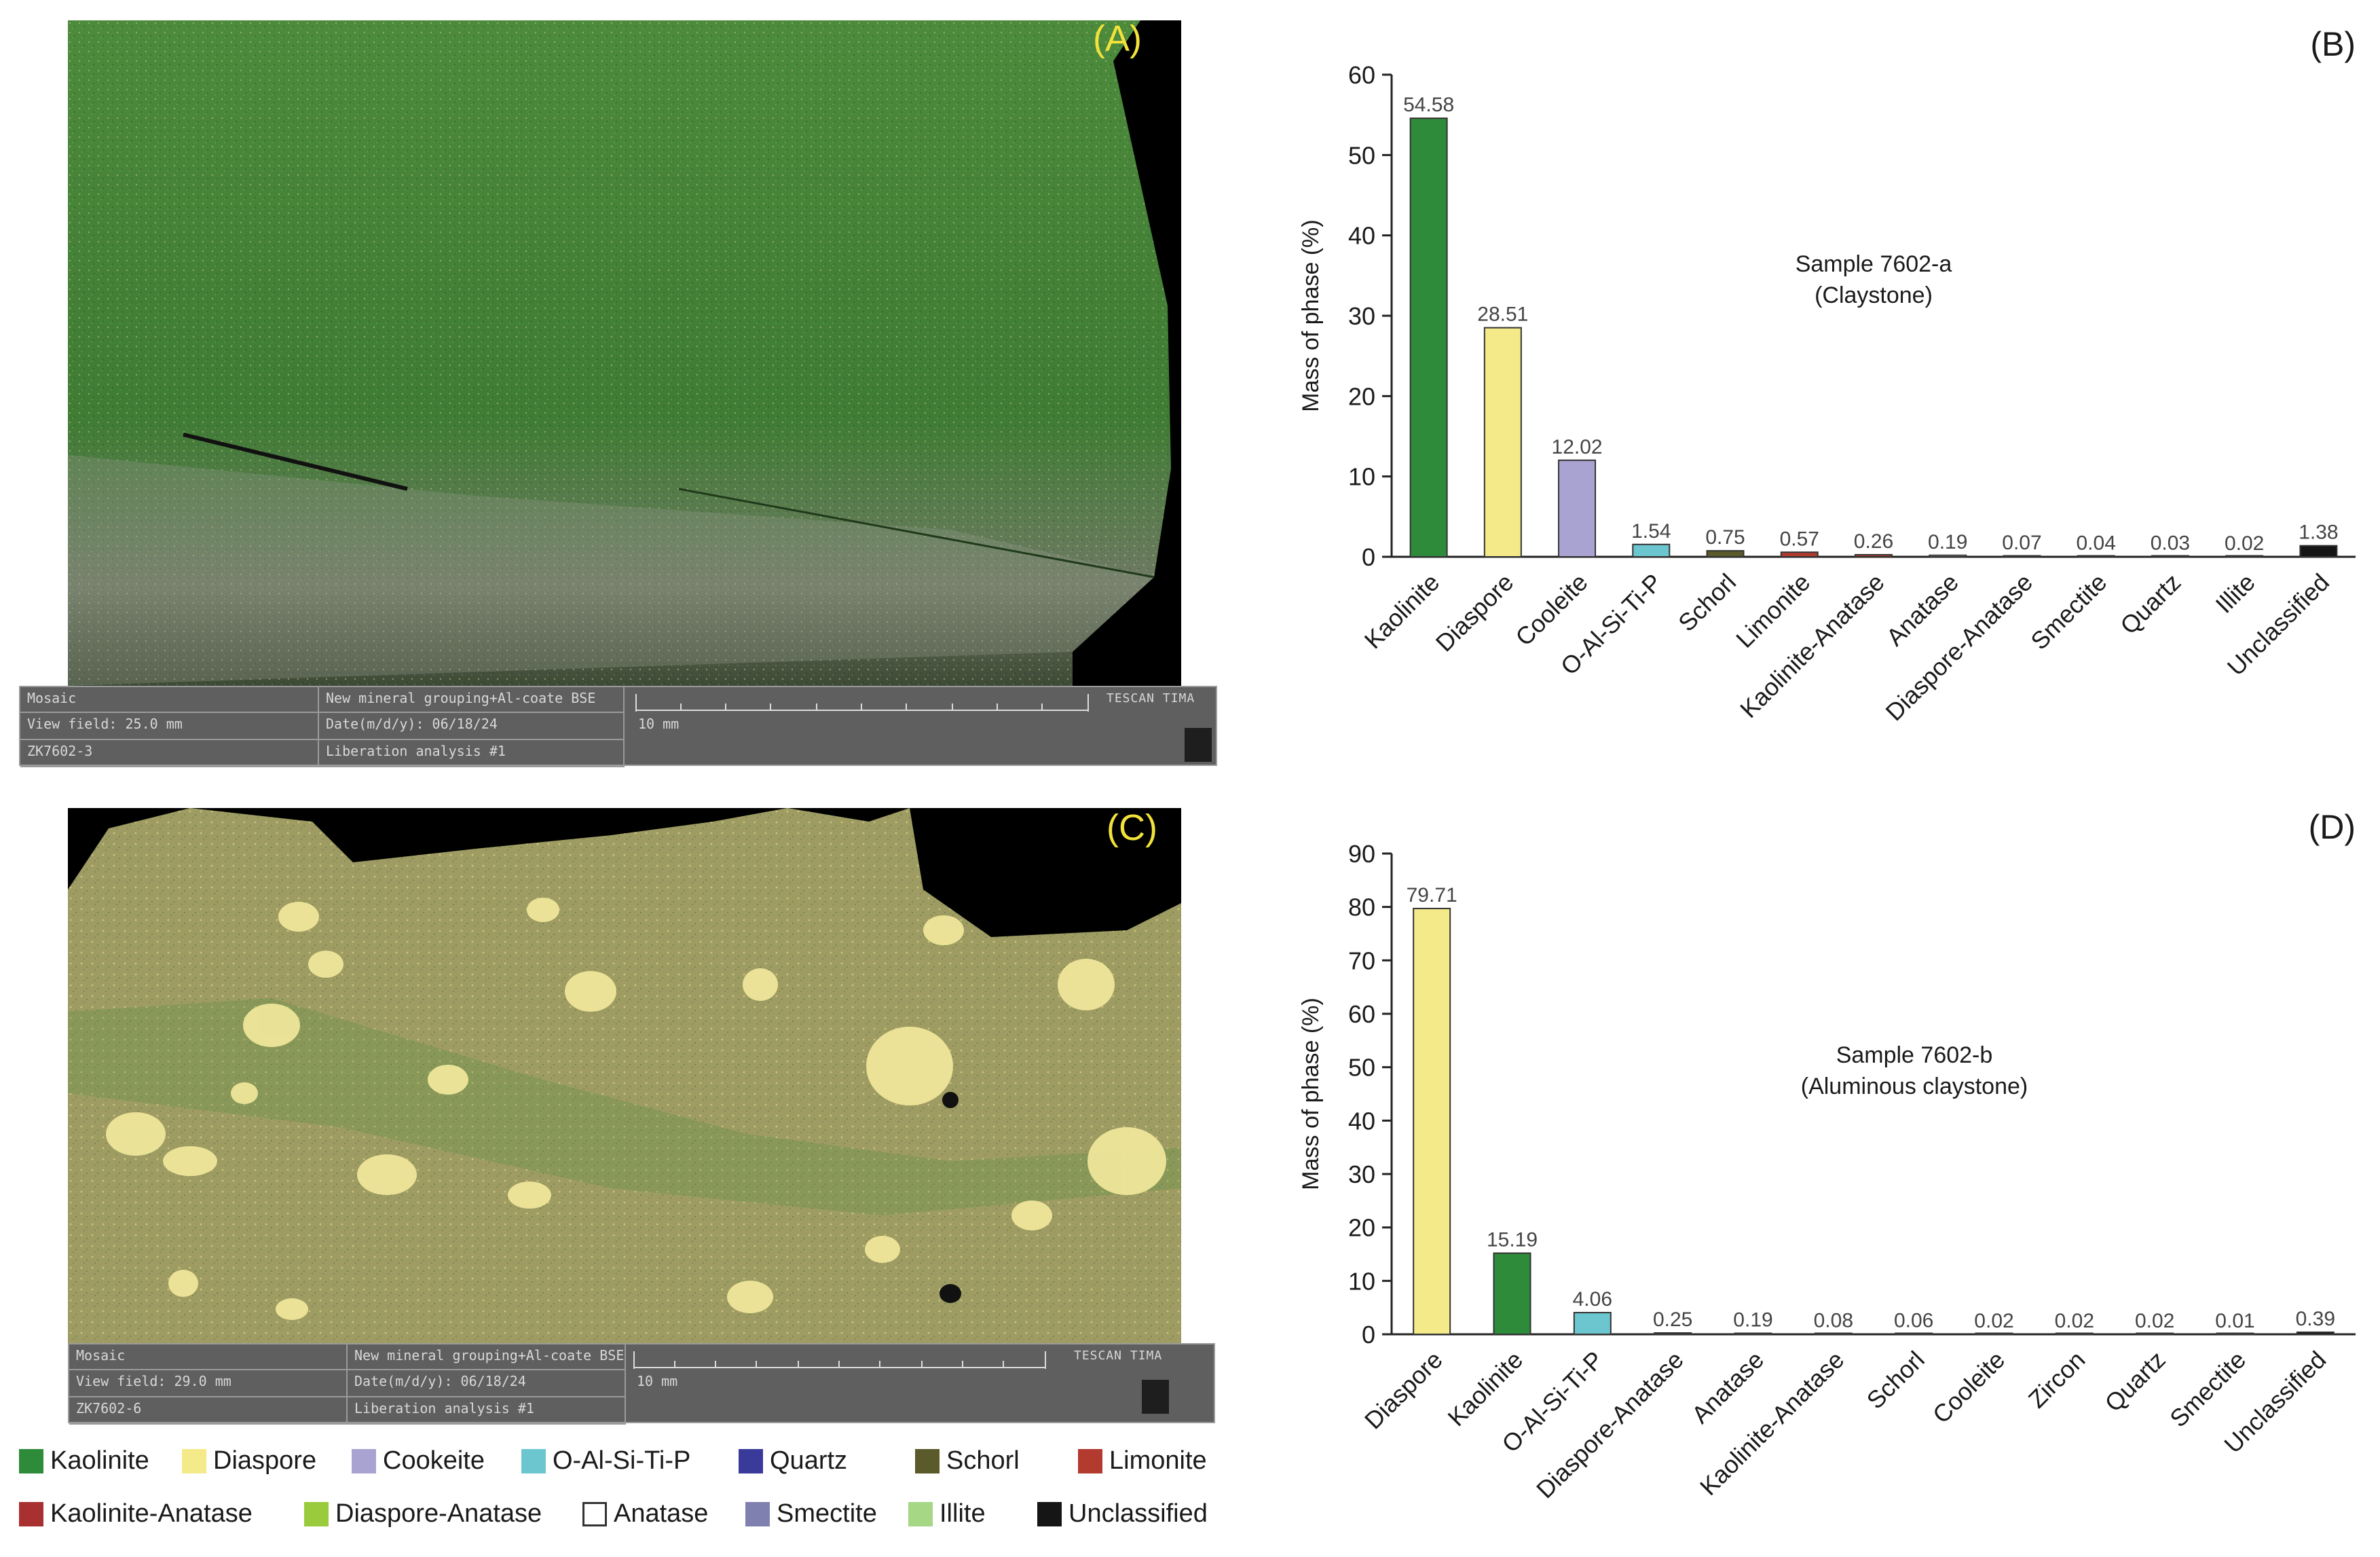 The image size is (2380, 1557). I want to click on legend-label: Diaspore, so click(265, 1460).